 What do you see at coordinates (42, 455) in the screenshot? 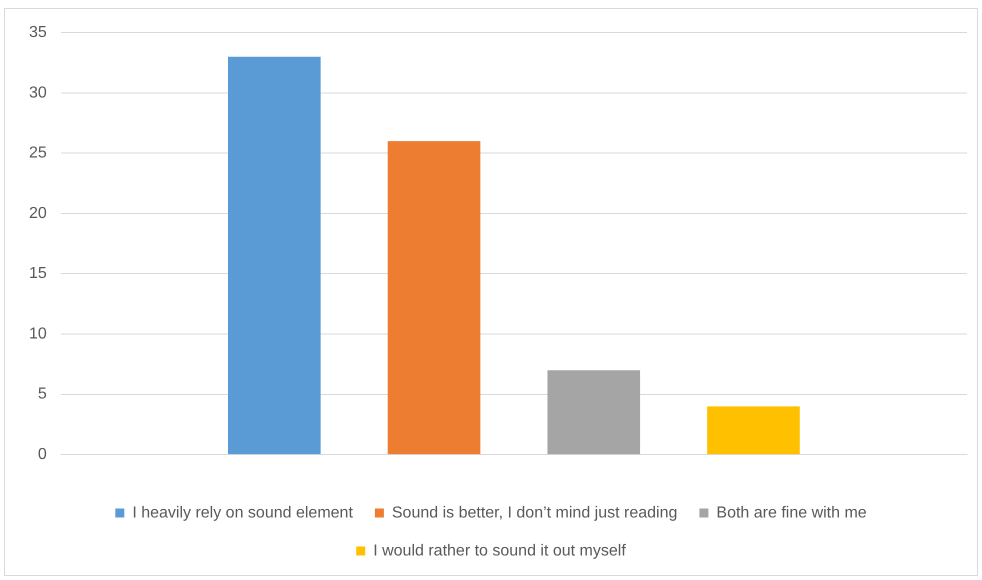
I see `y-tick-label: 0` at bounding box center [42, 455].